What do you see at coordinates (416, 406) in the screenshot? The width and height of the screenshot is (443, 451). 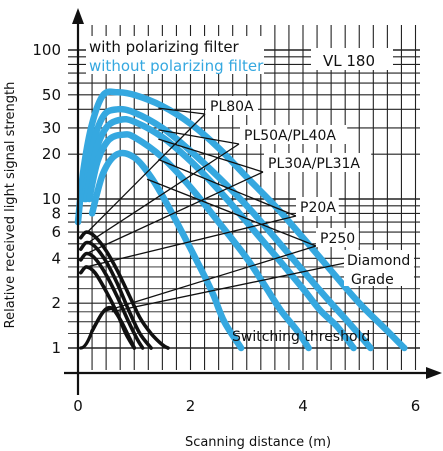 I see `x-tick-label: 6` at bounding box center [416, 406].